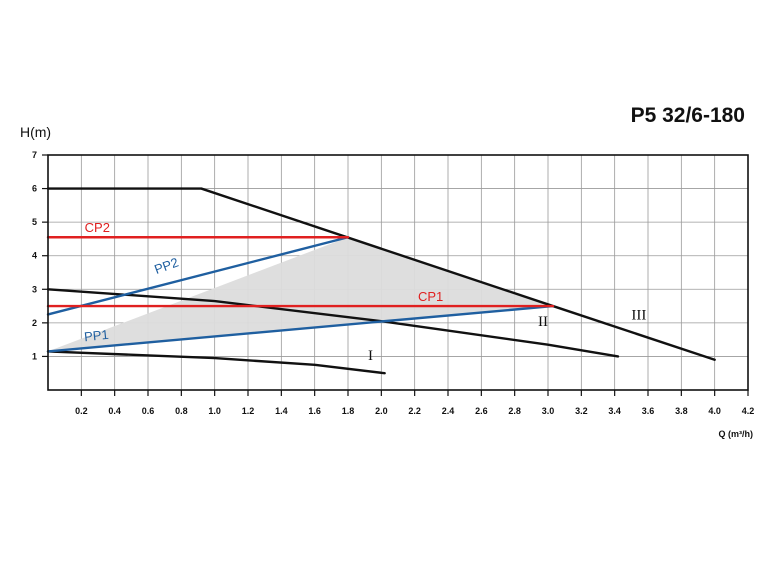  I want to click on x-tick-label: 2.8, so click(514, 411).